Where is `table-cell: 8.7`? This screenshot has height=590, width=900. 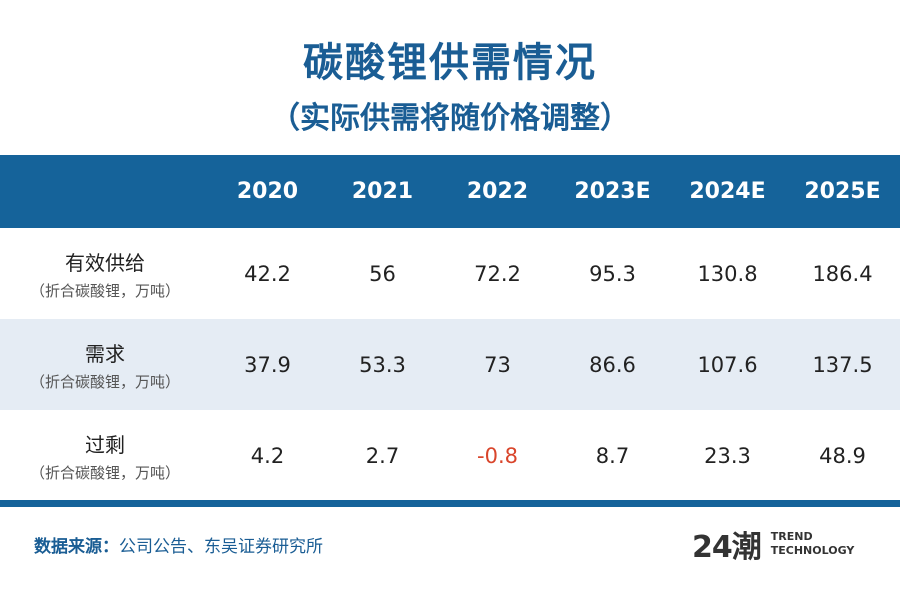
table-cell: 8.7 is located at coordinates (612, 455).